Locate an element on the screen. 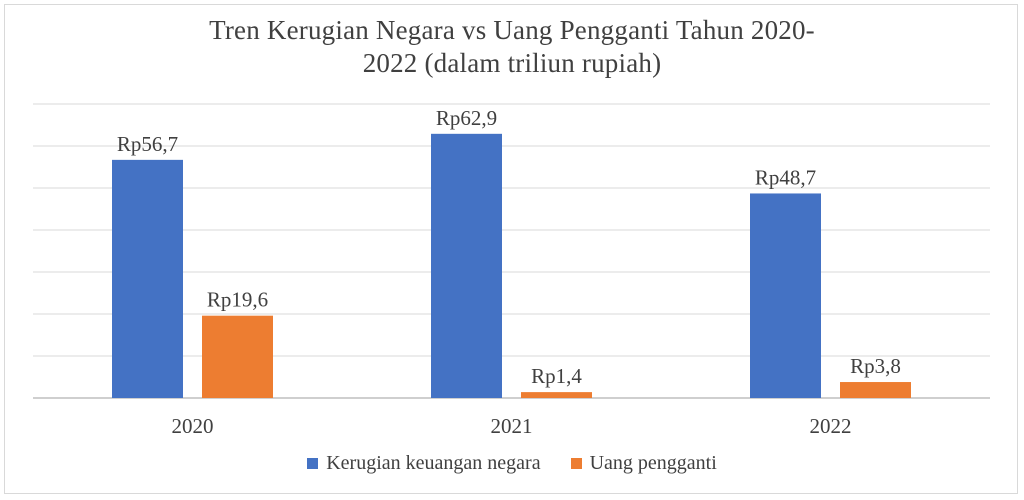  bar-kerugian-2021 is located at coordinates (466, 265).